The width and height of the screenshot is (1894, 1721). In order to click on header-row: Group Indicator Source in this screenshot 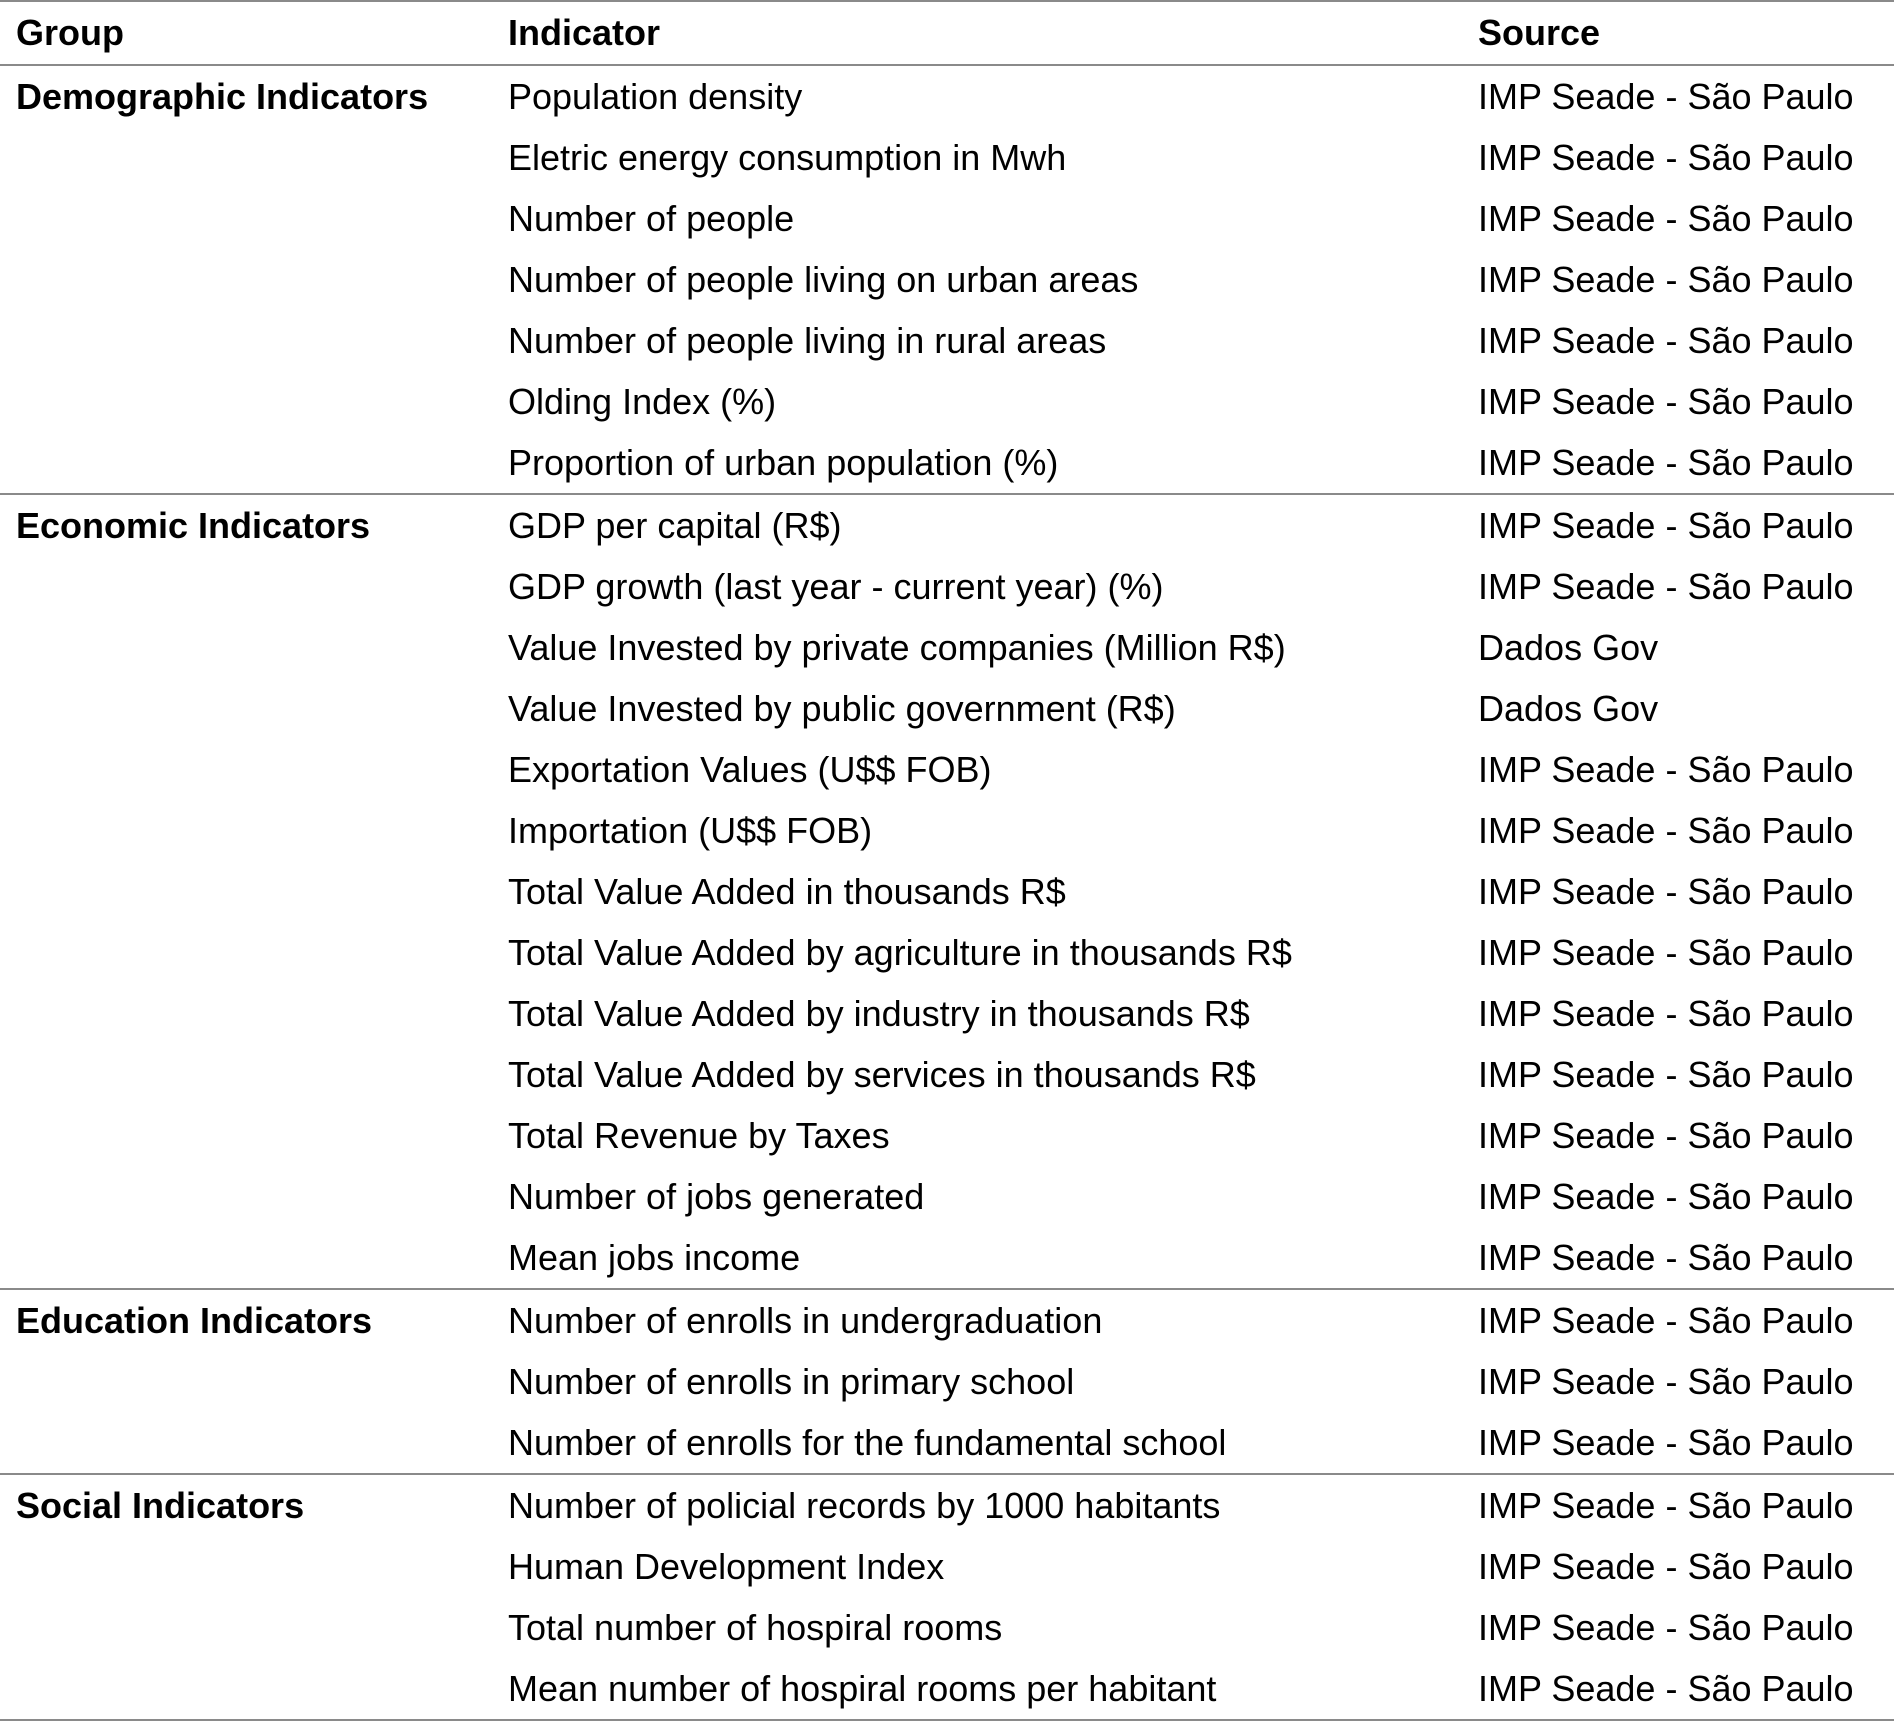, I will do `click(947, 33)`.